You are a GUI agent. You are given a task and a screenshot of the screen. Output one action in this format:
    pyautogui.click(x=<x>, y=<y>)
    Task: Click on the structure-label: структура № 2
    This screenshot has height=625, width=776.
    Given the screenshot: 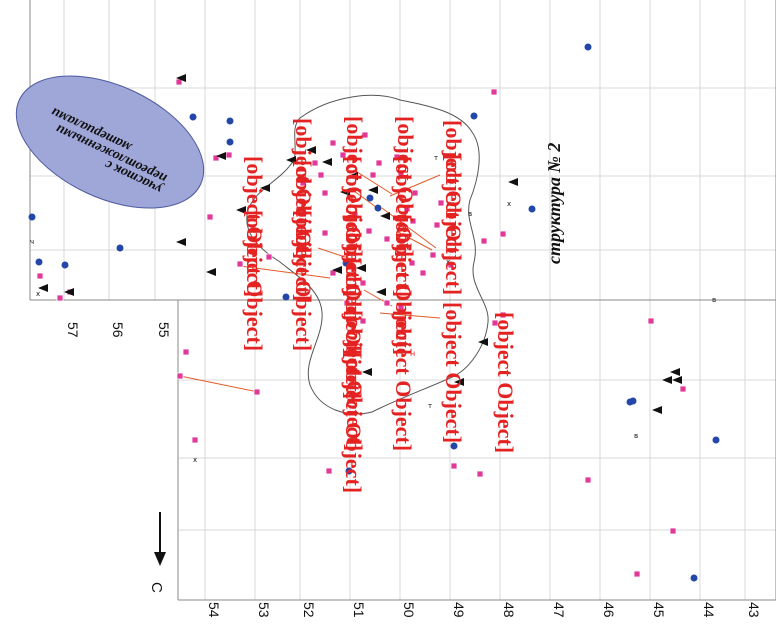 What is the action you would take?
    pyautogui.click(x=554, y=203)
    